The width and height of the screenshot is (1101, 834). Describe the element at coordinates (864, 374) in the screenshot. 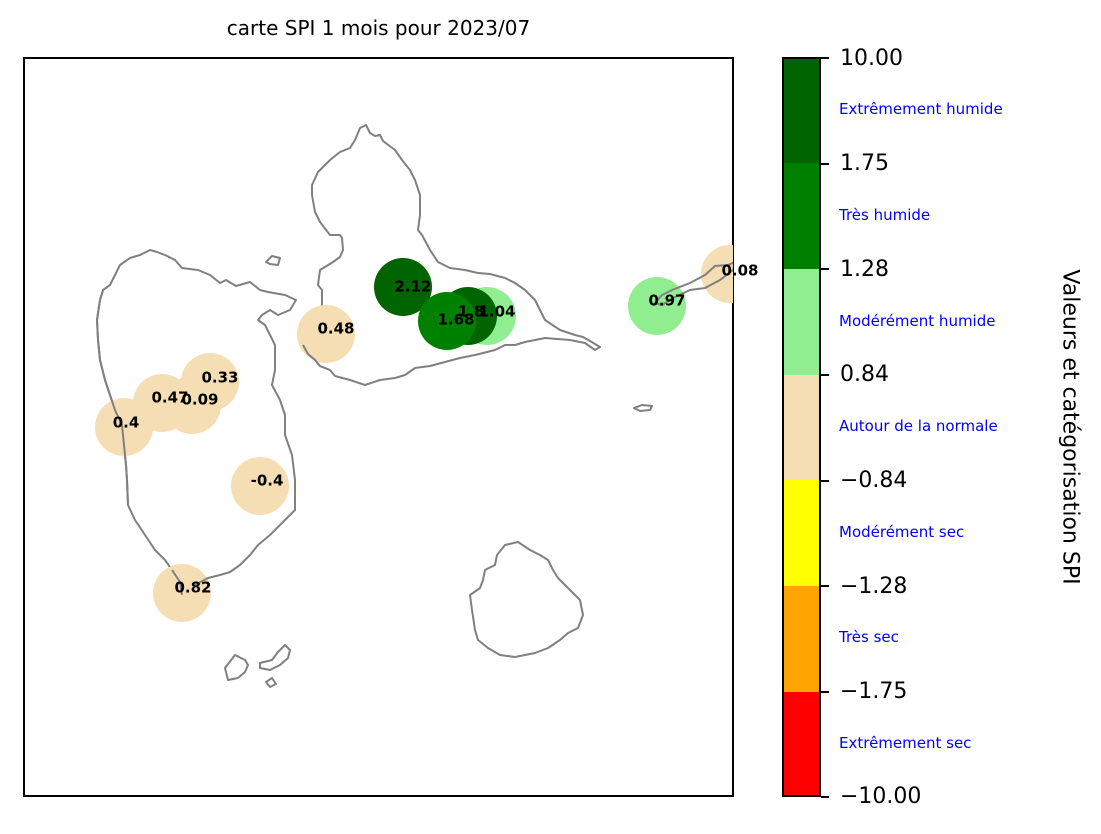

I see `colorbar-tick-label: 0.84` at that location.